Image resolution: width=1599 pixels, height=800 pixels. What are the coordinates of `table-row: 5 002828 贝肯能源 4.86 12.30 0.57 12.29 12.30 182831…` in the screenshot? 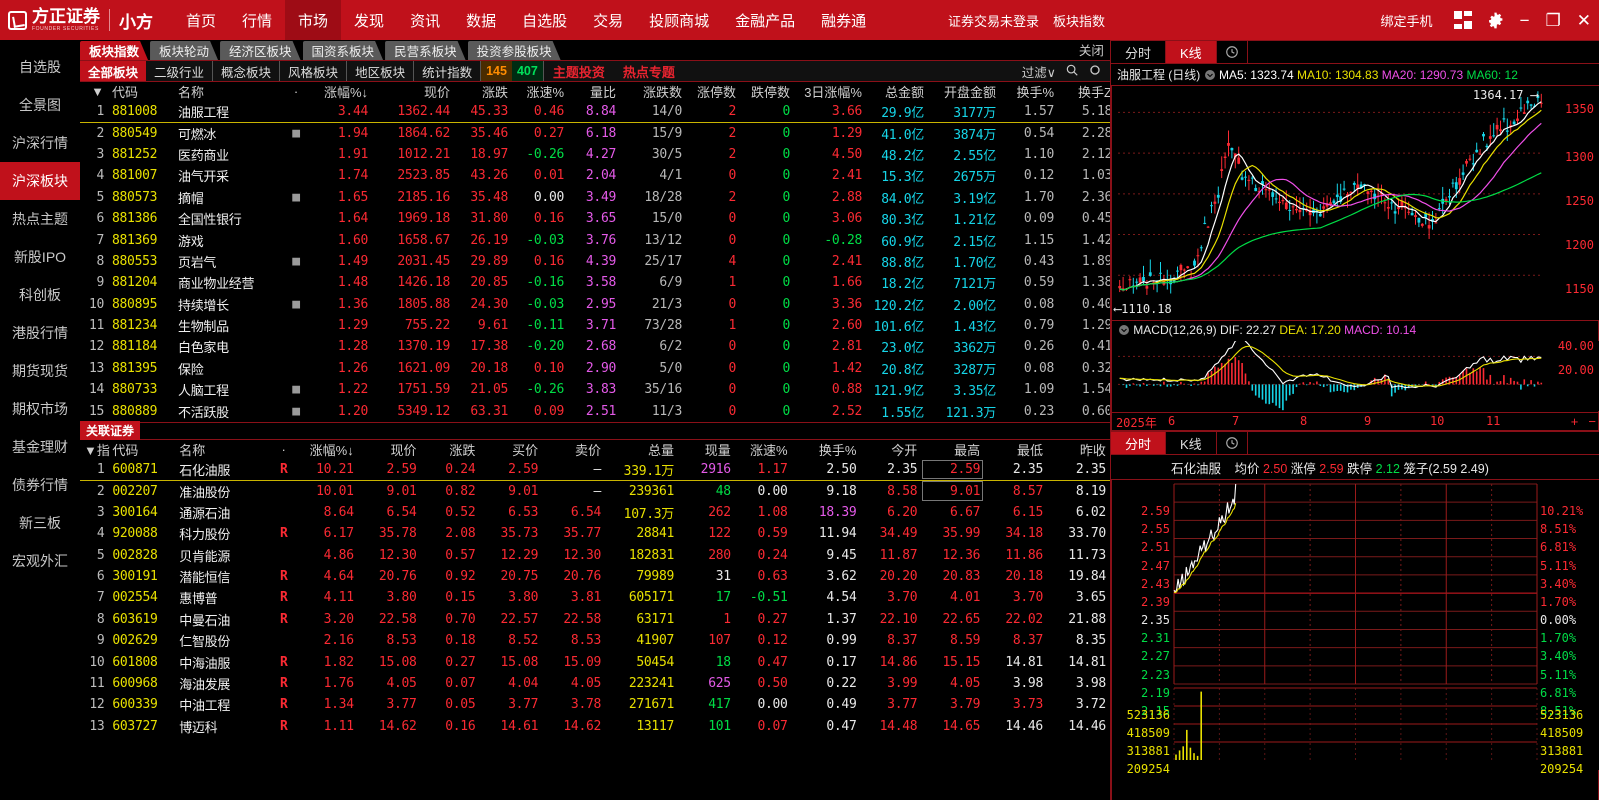 It's located at (595, 554).